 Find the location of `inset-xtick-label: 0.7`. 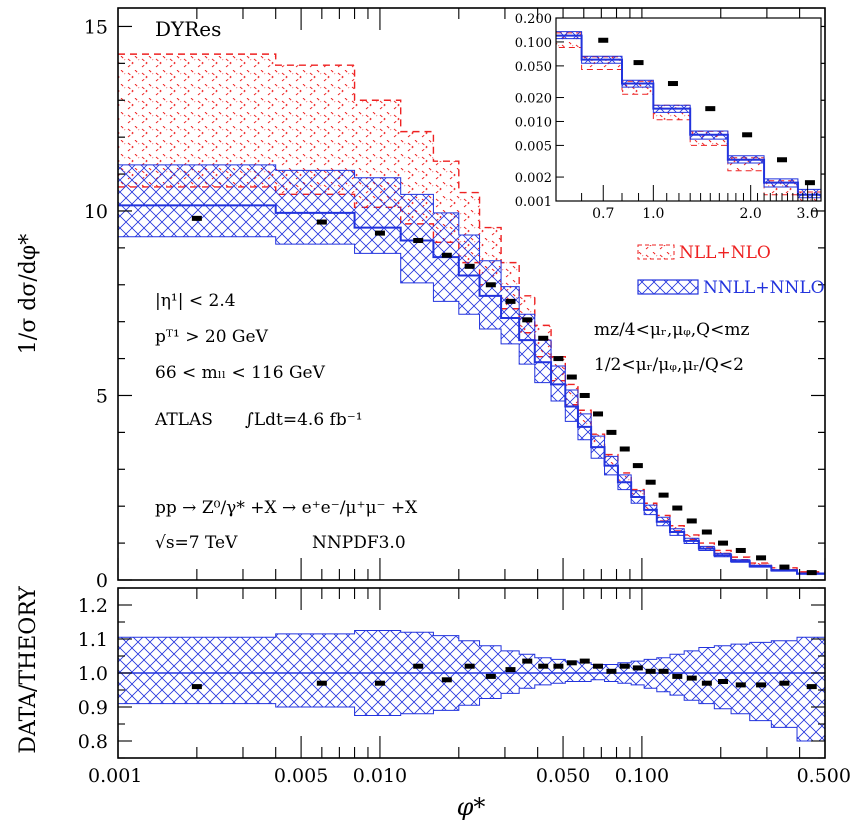

inset-xtick-label: 0.7 is located at coordinates (603, 214).